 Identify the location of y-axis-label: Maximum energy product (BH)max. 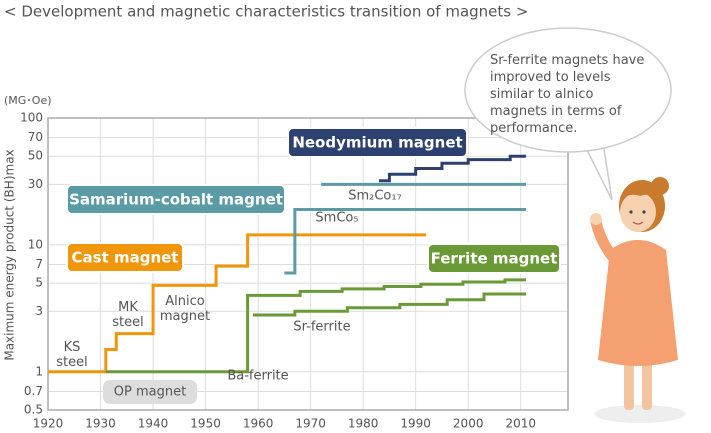
(10, 254).